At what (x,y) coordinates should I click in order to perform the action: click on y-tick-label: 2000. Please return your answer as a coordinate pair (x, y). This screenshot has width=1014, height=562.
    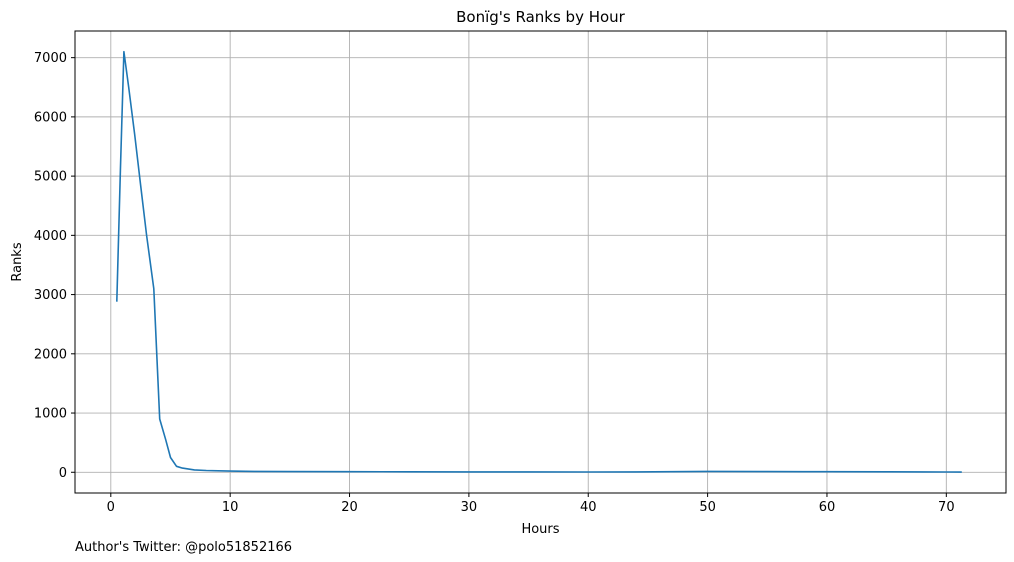
    Looking at the image, I should click on (50, 354).